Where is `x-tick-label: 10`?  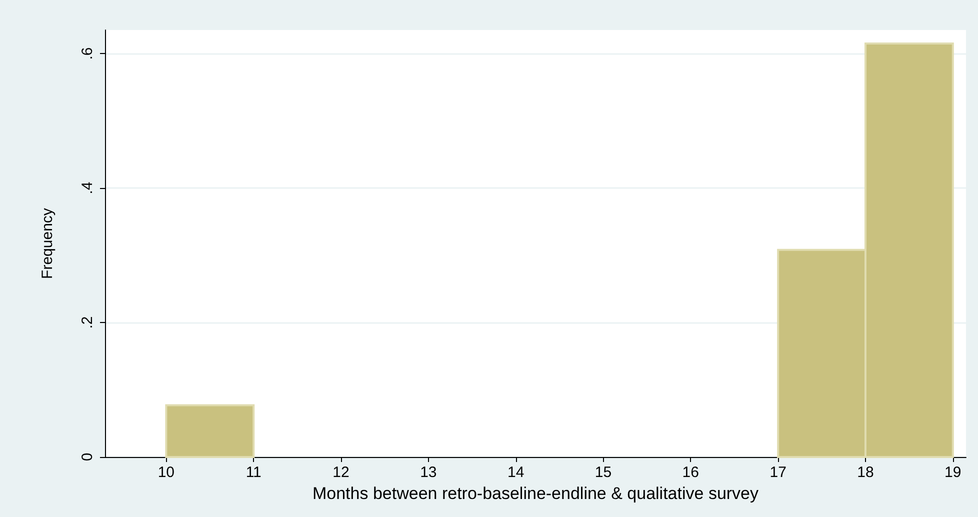
x-tick-label: 10 is located at coordinates (166, 472).